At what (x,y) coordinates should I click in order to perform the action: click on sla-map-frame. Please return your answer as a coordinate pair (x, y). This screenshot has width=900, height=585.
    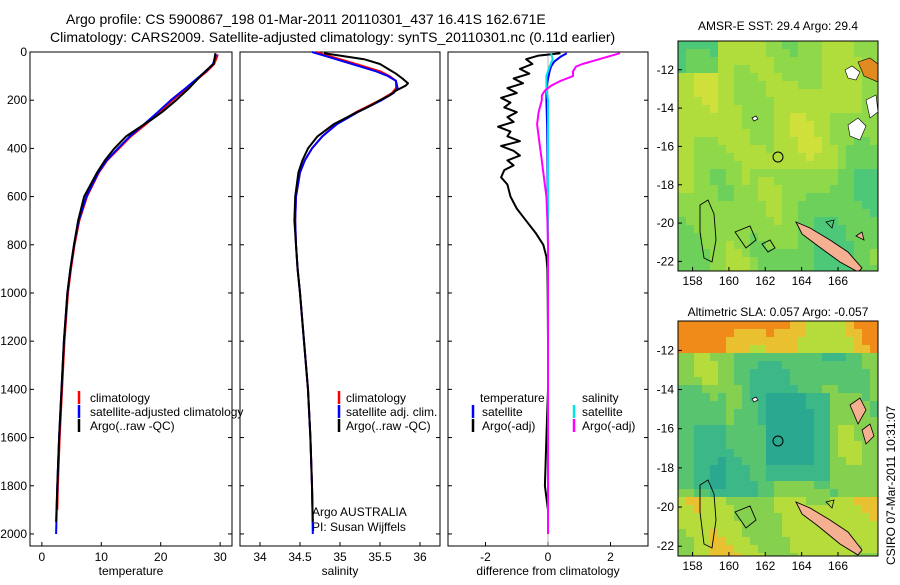
    Looking at the image, I should click on (778, 438).